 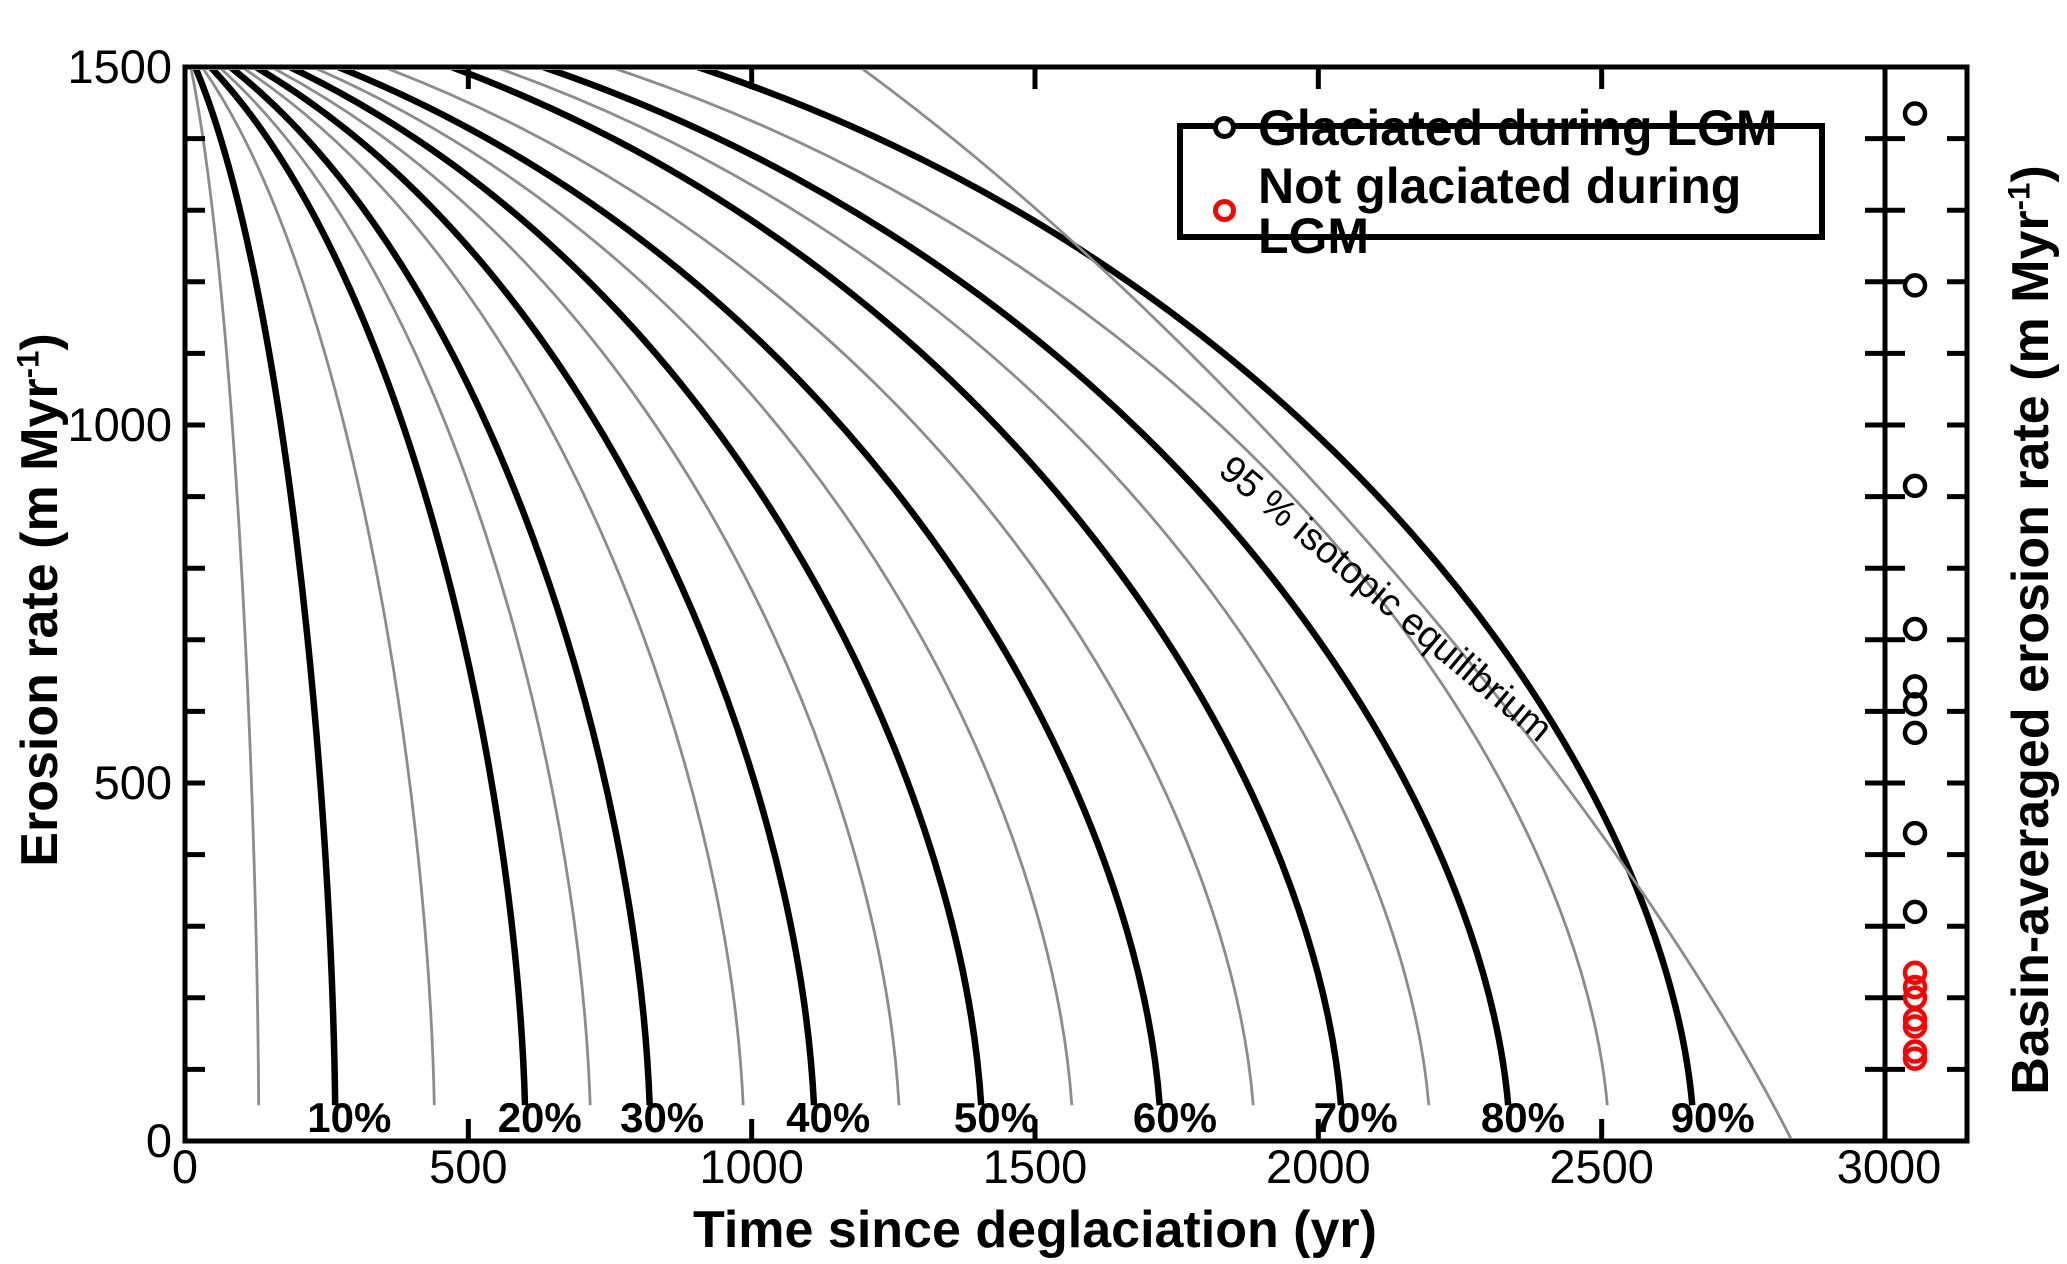 What do you see at coordinates (1713, 1117) in the screenshot?
I see `contour-label-90pct: 90%` at bounding box center [1713, 1117].